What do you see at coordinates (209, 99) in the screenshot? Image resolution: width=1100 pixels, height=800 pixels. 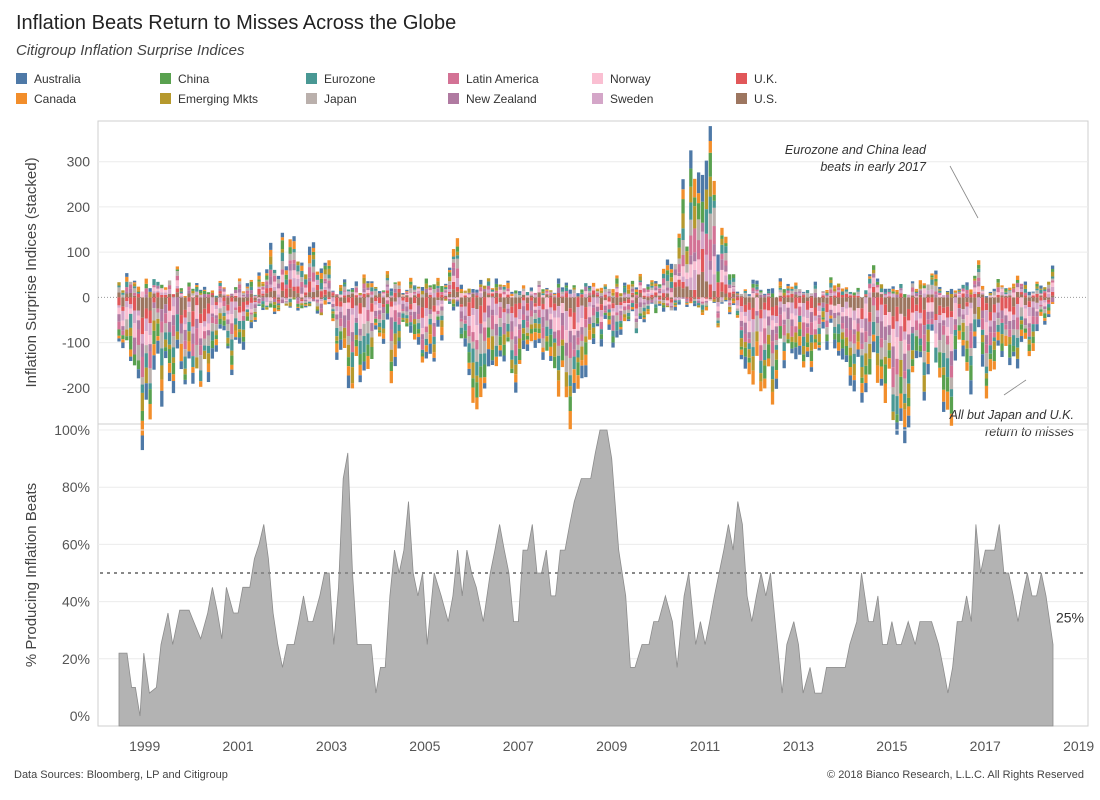 I see `legend-item-emerging-mkts: Emerging Mkts` at bounding box center [209, 99].